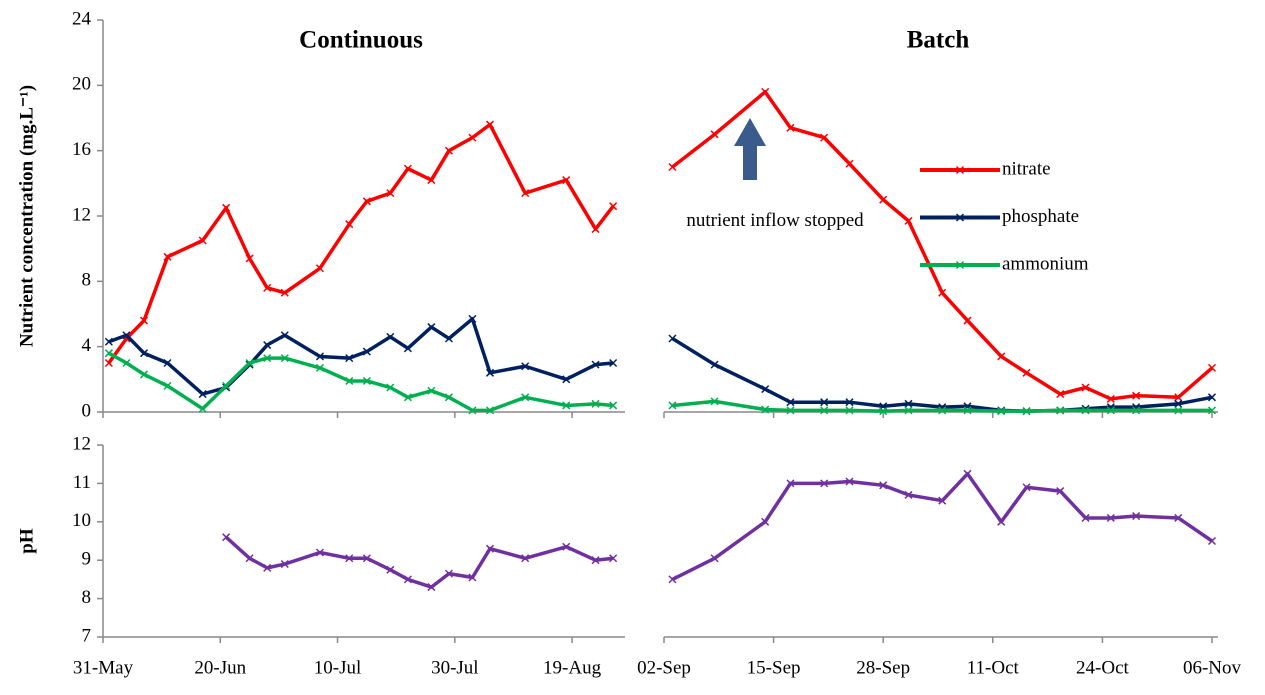  I want to click on y-tick-label: 20, so click(81, 84).